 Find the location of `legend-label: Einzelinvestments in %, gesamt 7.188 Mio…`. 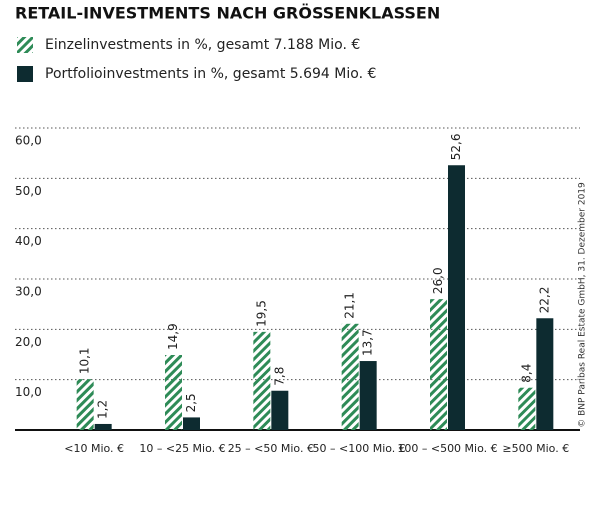

legend-label: Einzelinvestments in %, gesamt 7.188 Mio… is located at coordinates (202, 45).